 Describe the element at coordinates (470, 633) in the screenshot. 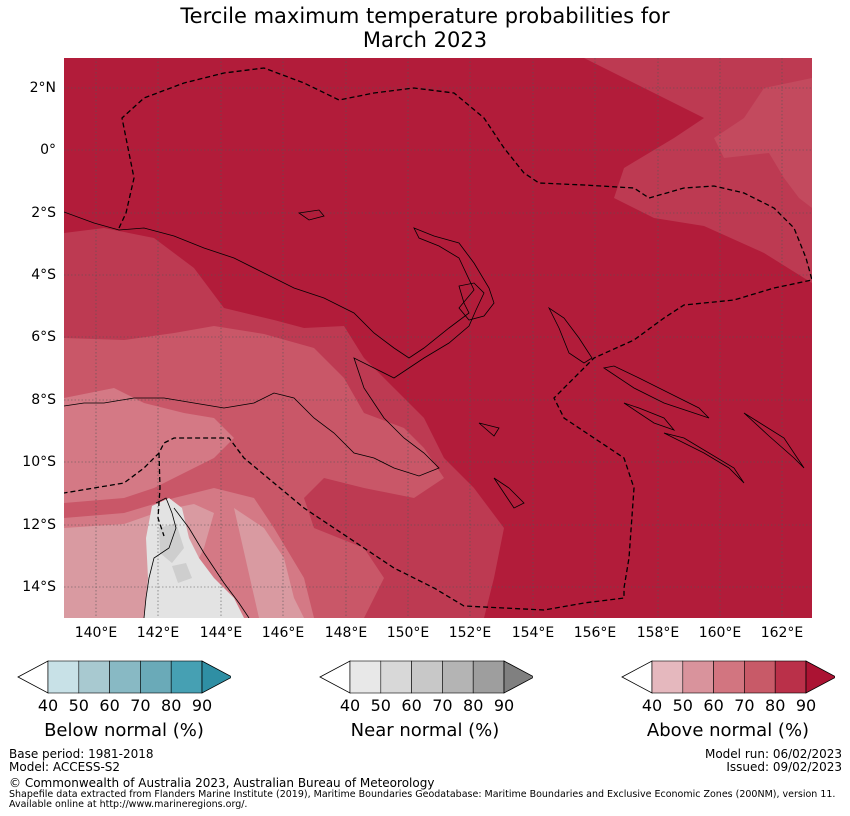

I see `lon-tick: 152°E` at that location.